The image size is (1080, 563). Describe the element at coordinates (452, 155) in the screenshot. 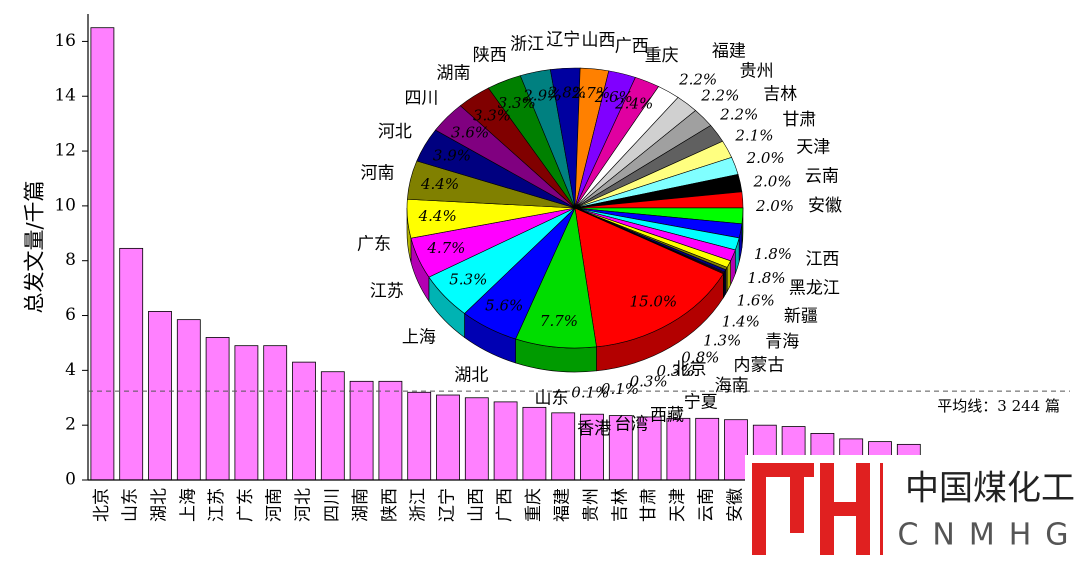

I see `pie-value-label: 3.9%` at that location.